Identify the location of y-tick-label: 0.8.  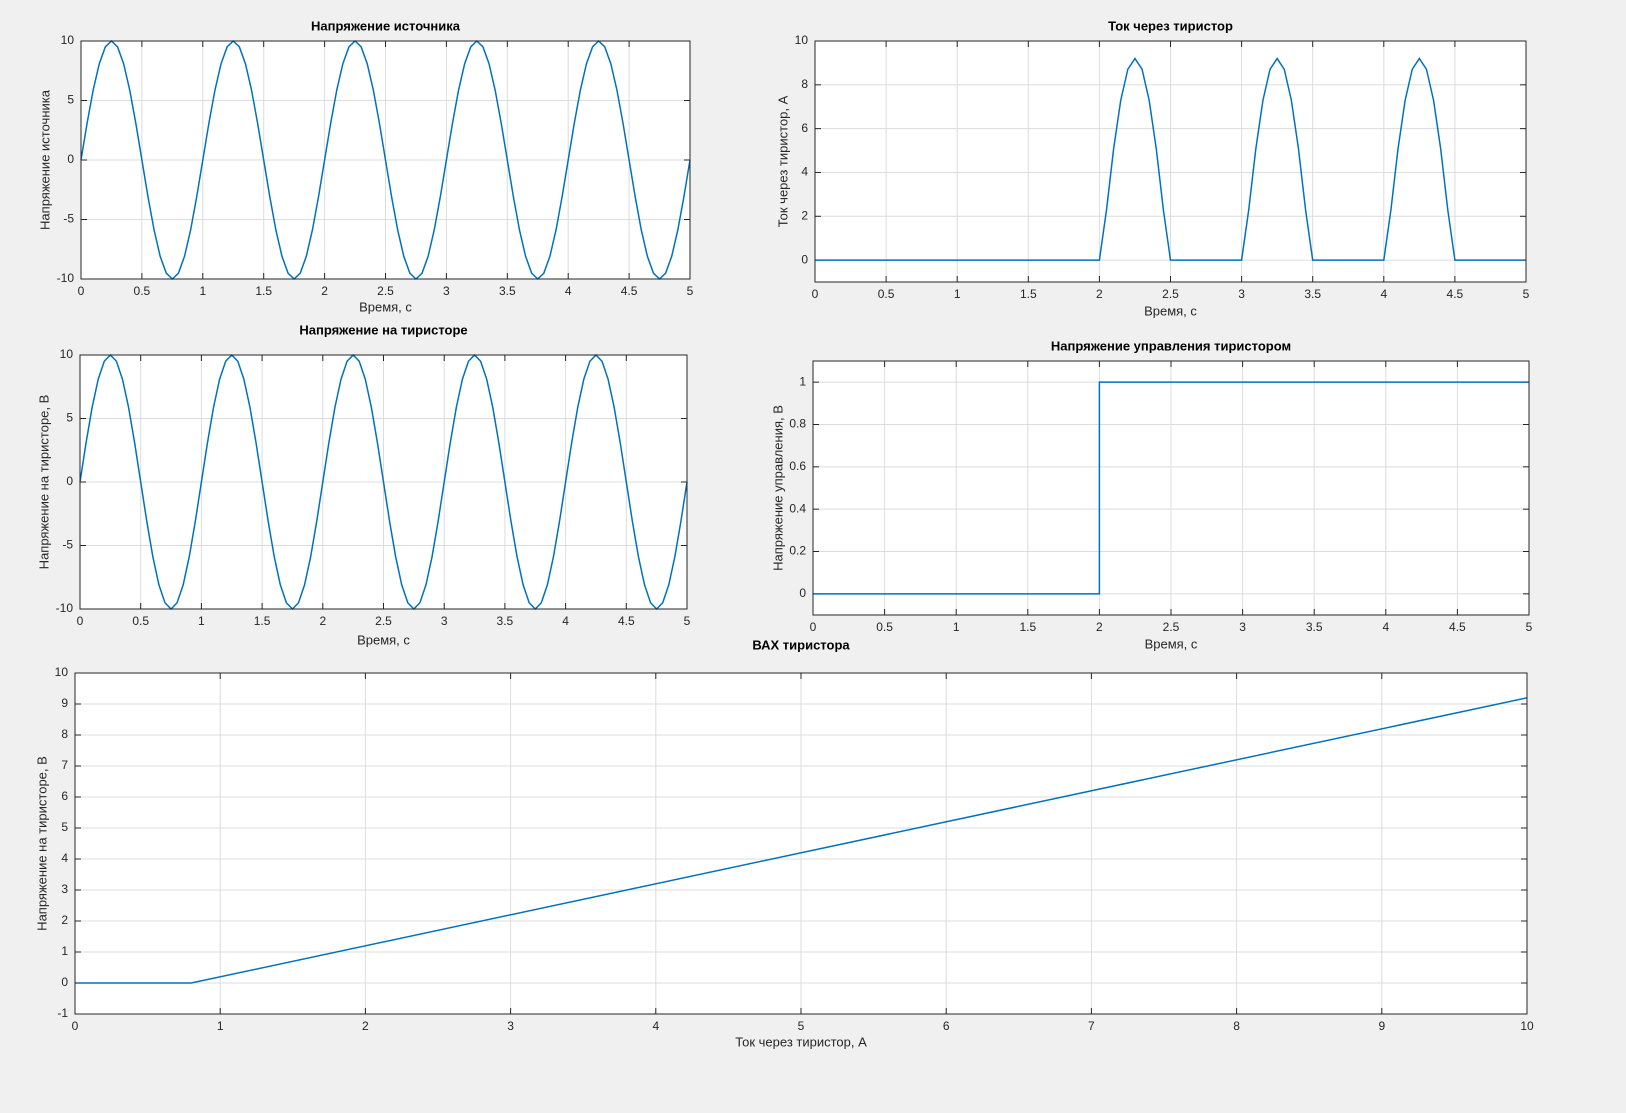
(797, 424).